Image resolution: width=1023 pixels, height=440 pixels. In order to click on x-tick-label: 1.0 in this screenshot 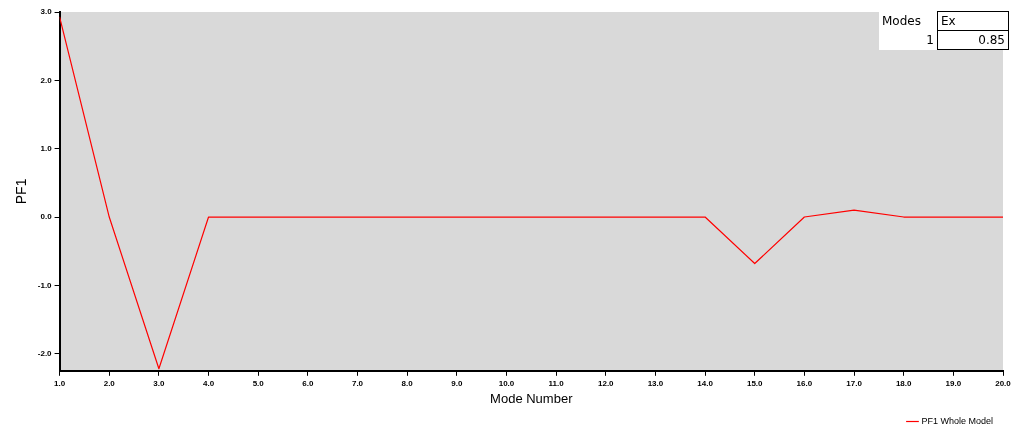, I will do `click(60, 383)`.